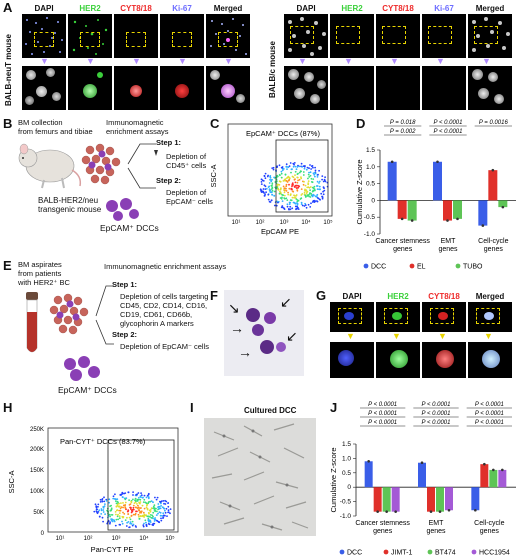 This screenshot has height=558, width=520. Describe the element at coordinates (87, 390) in the screenshot. I see `dcc-result-e: EpCAM⁺ DCCs` at that location.